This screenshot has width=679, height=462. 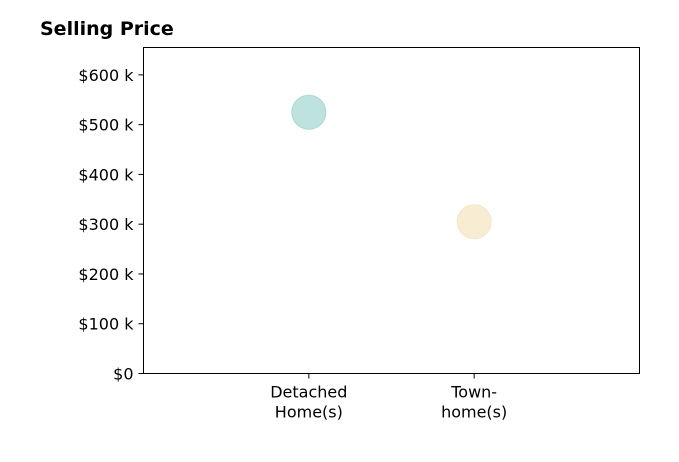 I want to click on y-axis: $0 $100 k $200 k $300 k $400 k $500 k $600 k, so click(x=111, y=225).